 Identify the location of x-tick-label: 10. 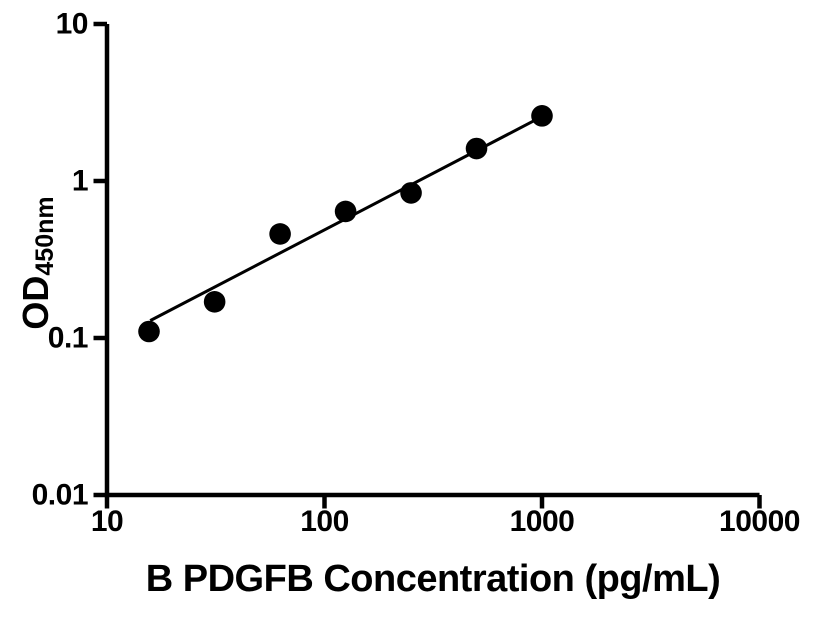
(107, 521).